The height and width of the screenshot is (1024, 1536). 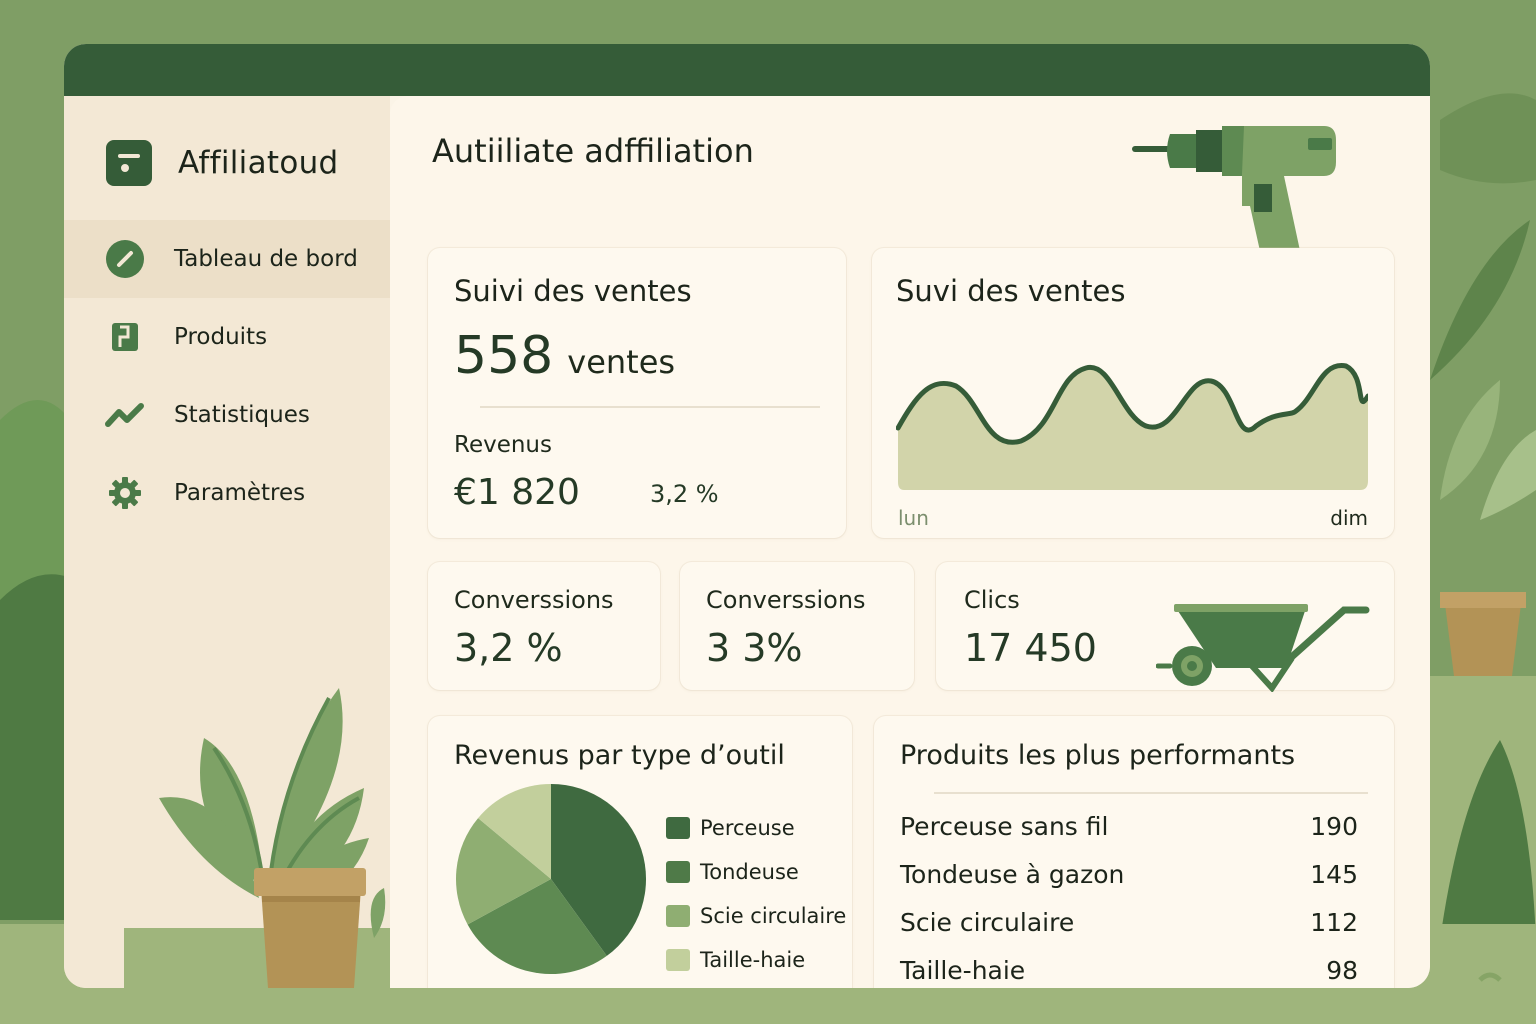 What do you see at coordinates (503, 445) in the screenshot?
I see `revenue-label: Revenus` at bounding box center [503, 445].